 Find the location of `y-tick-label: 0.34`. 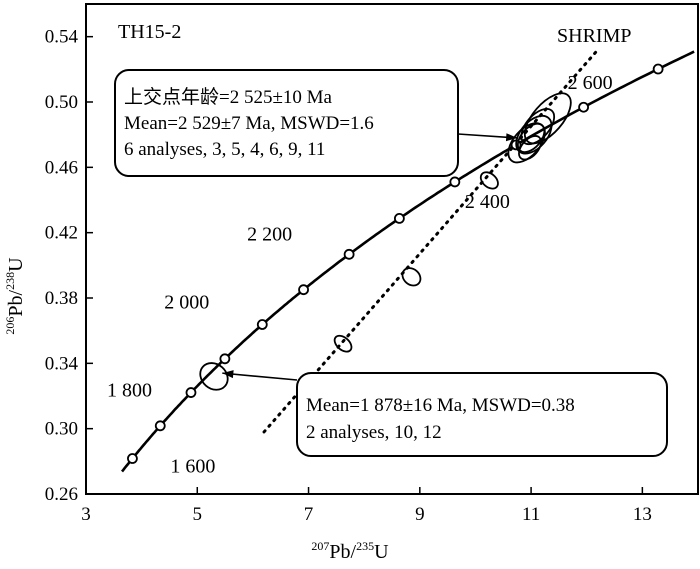

y-tick-label: 0.34 is located at coordinates (62, 363).